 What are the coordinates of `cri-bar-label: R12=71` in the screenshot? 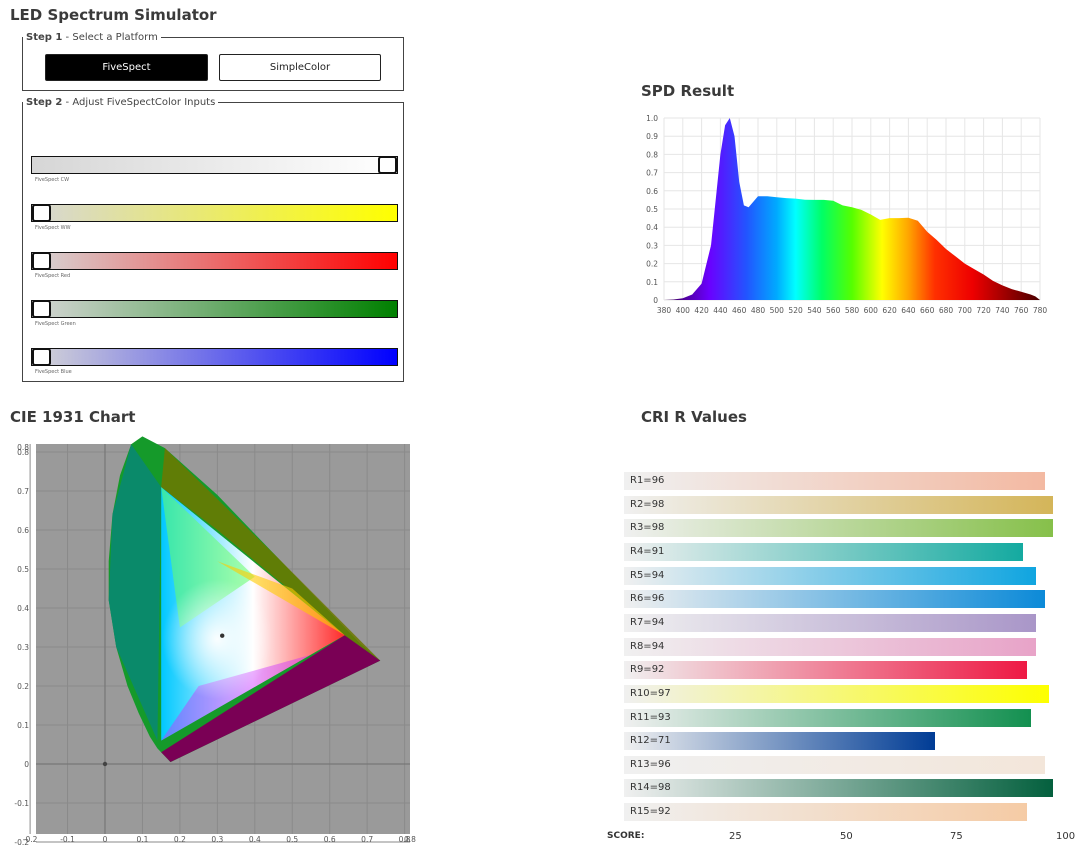 It's located at (650, 741).